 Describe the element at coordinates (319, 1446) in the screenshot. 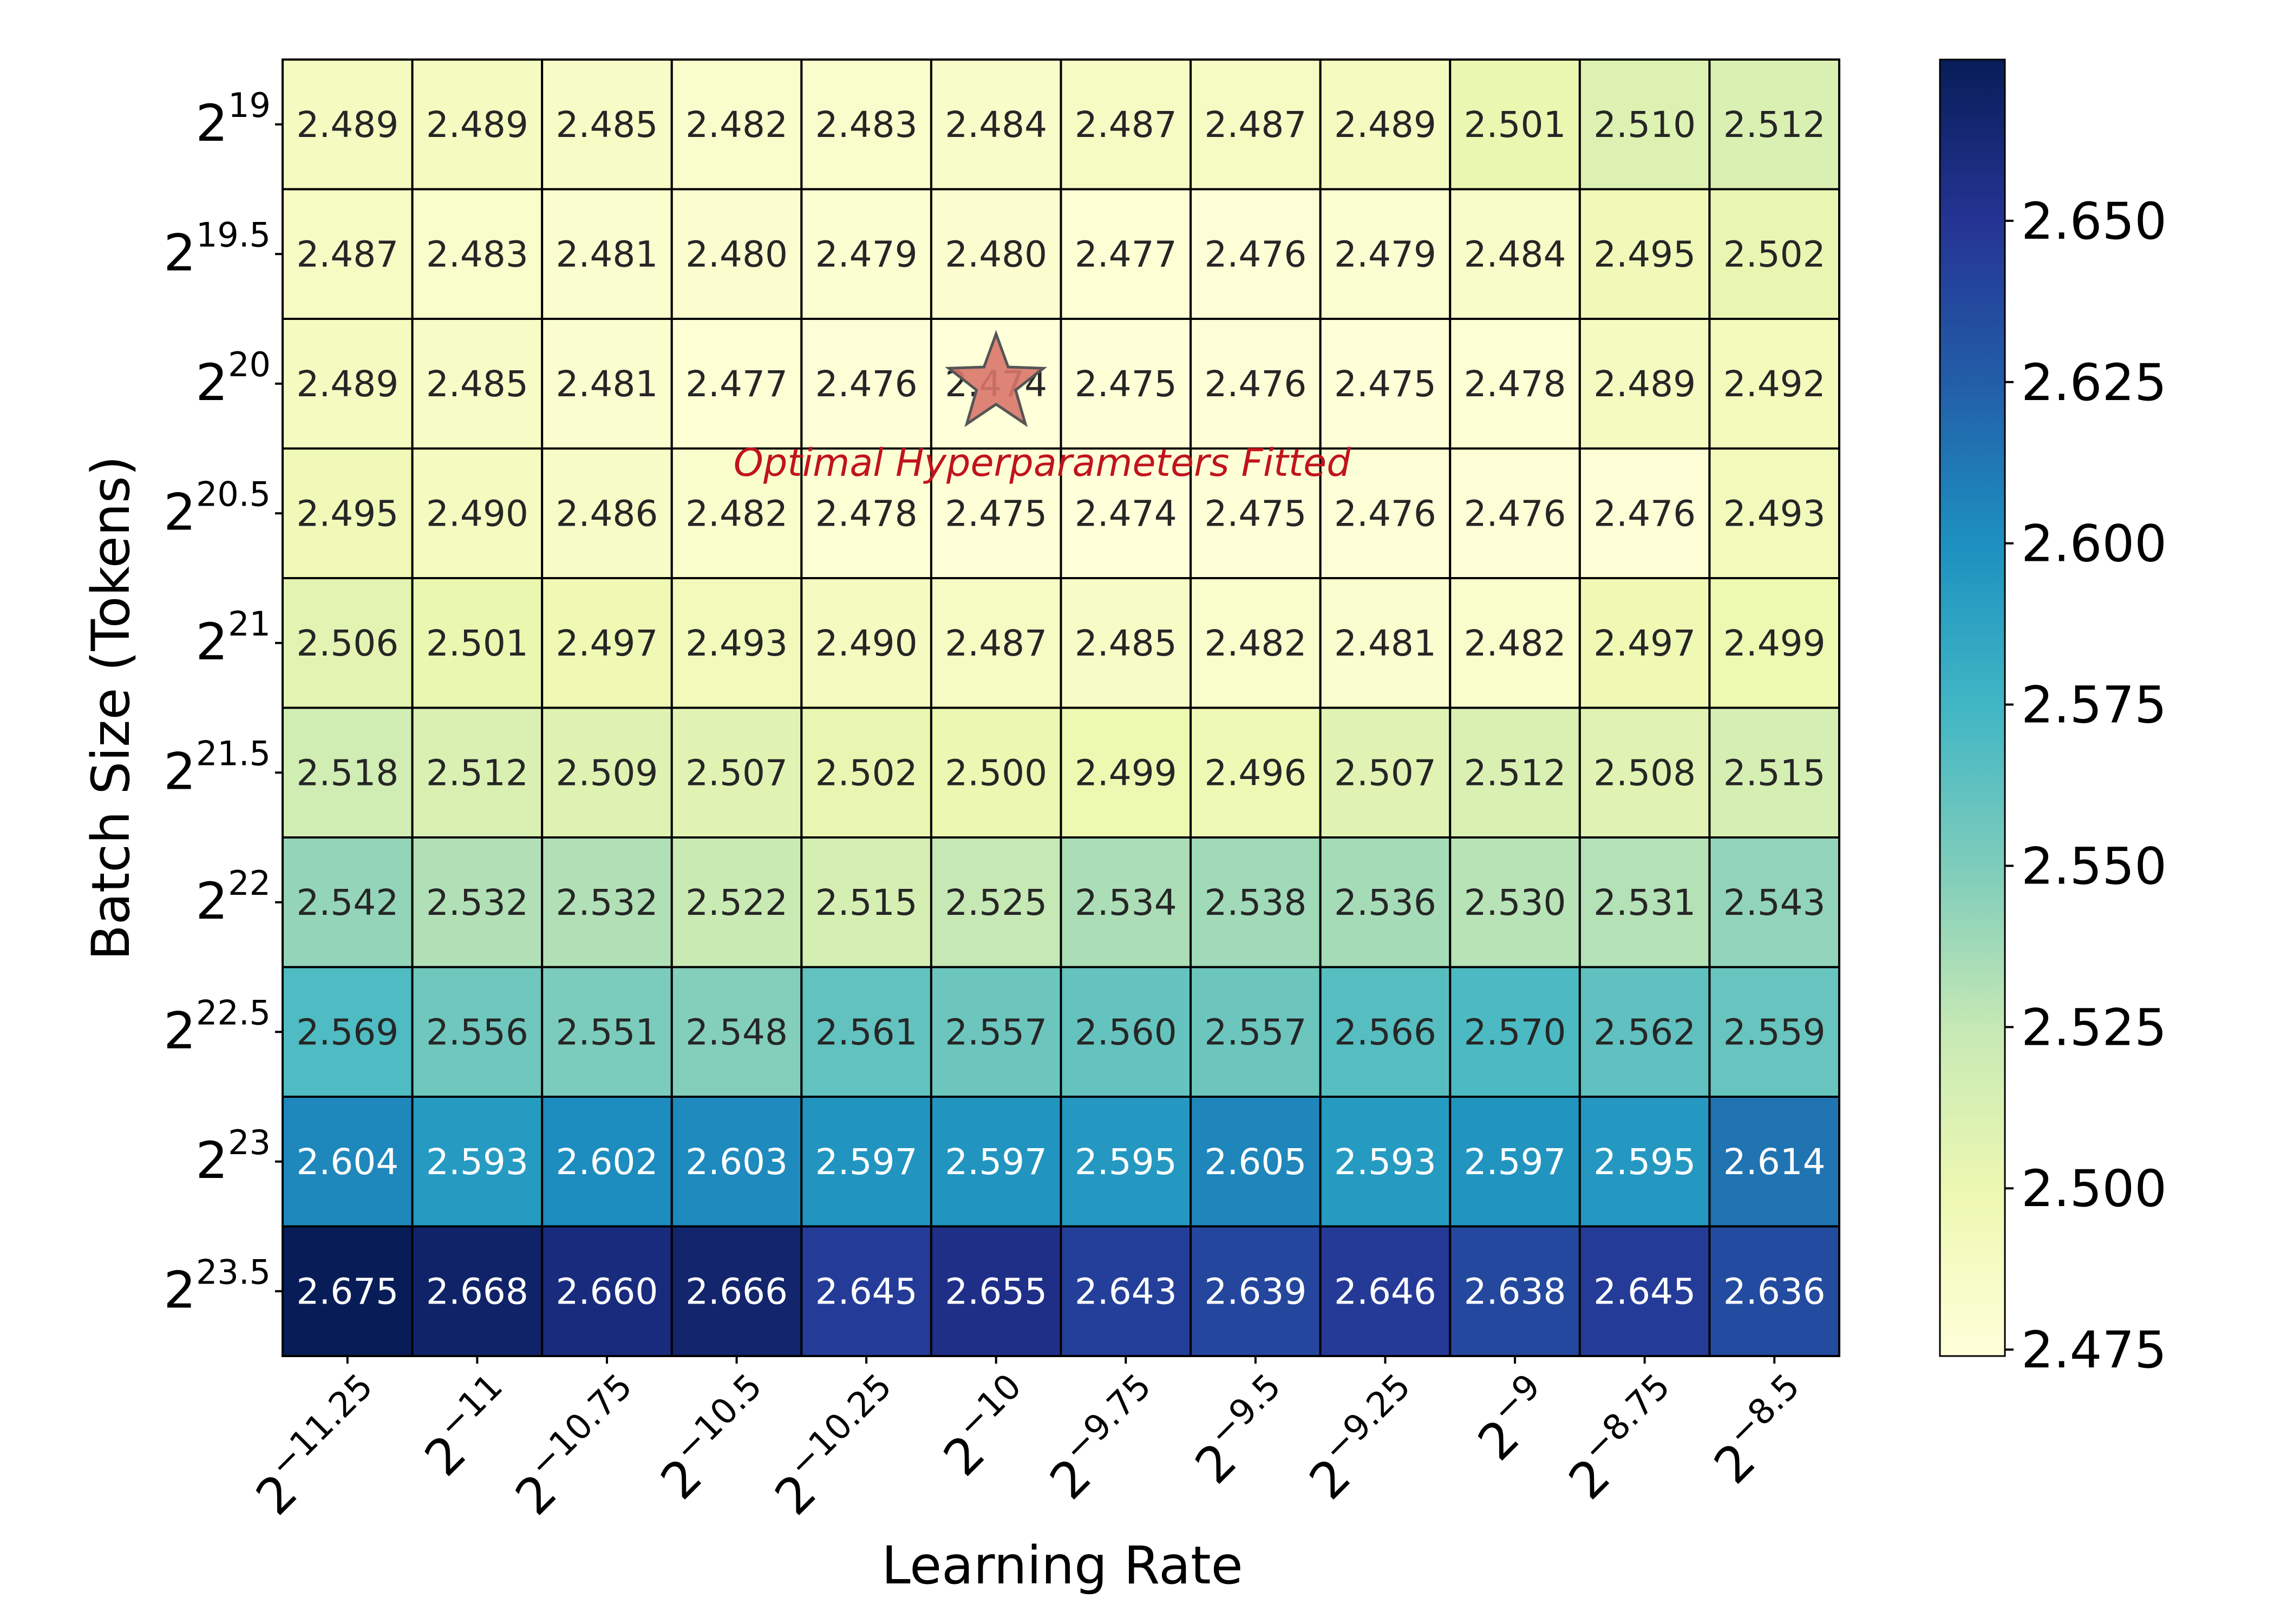

I see `x-tick-label: 2−11.25` at that location.